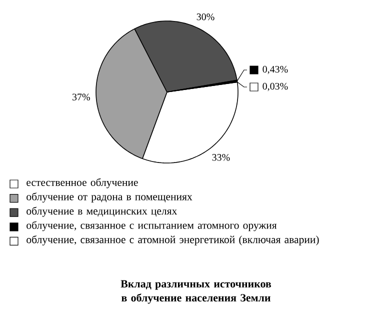 This screenshot has width=369, height=316. I want to click on legend-label: естественное облучение, so click(82, 183).